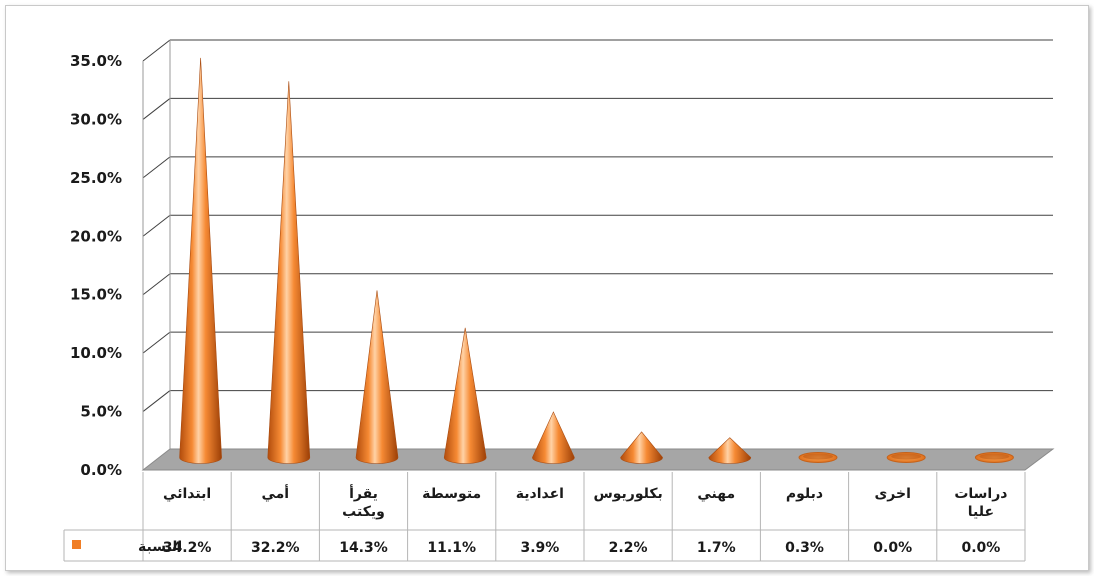 This screenshot has height=576, width=1094. Describe the element at coordinates (539, 548) in the screenshot. I see `data-label: 3.9%` at that location.